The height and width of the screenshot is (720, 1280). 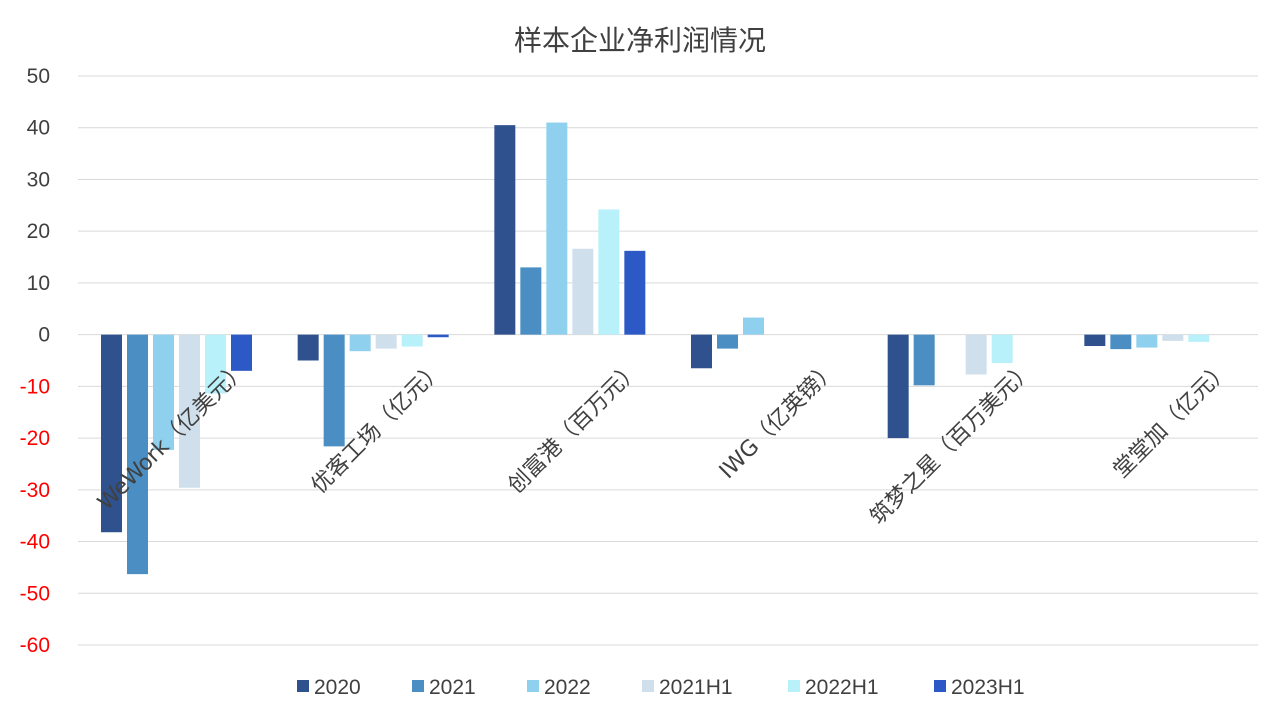 What do you see at coordinates (35, 361) in the screenshot?
I see `y-axis-ticks: 50 40 30 20 10 0 -10 -20 -30 -40 -50 -60` at bounding box center [35, 361].